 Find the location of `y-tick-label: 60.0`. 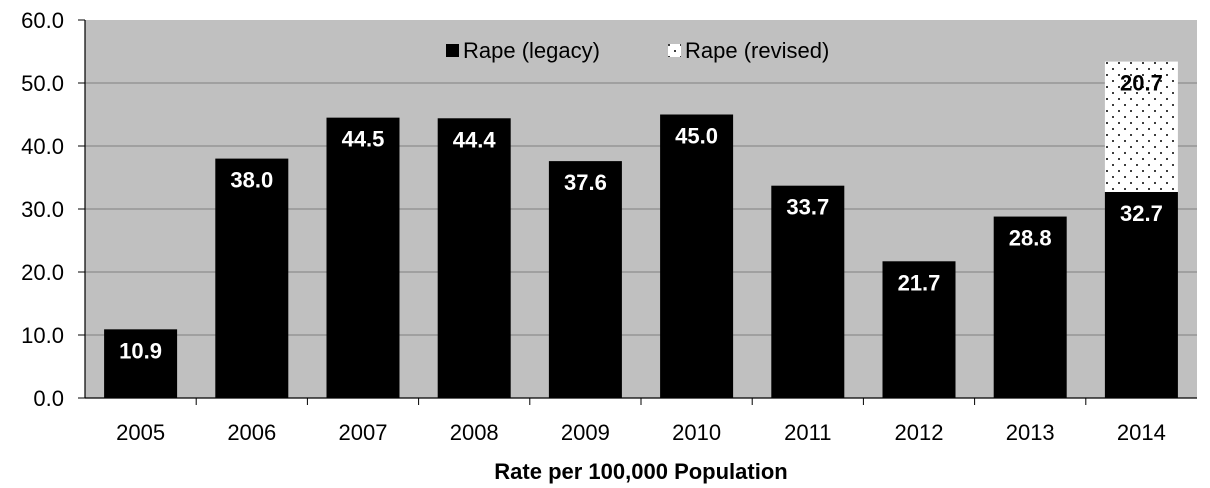

y-tick-label: 60.0 is located at coordinates (42, 20).